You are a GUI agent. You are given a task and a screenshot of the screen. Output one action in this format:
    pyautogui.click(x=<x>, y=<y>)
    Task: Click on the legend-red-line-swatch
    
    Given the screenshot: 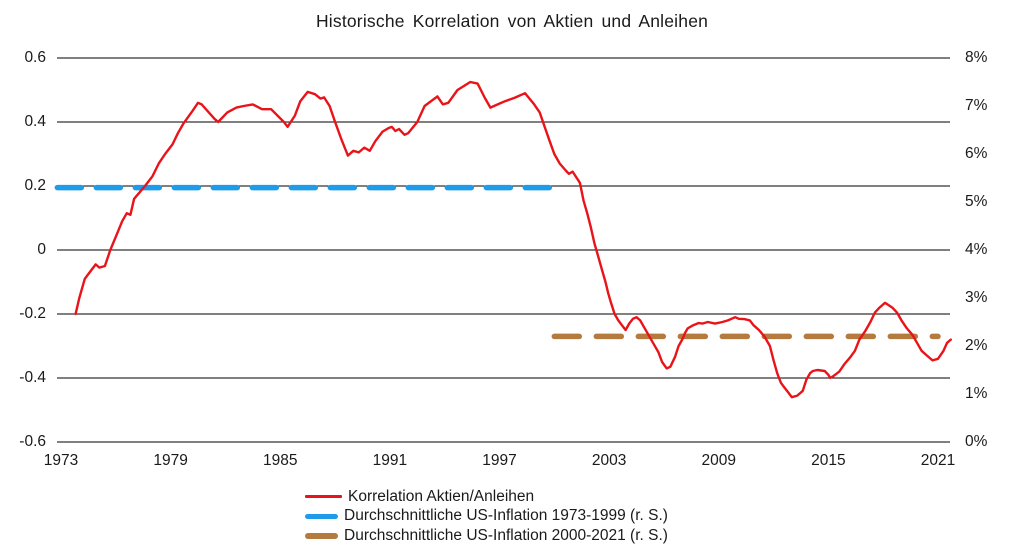 What is the action you would take?
    pyautogui.click(x=323, y=497)
    